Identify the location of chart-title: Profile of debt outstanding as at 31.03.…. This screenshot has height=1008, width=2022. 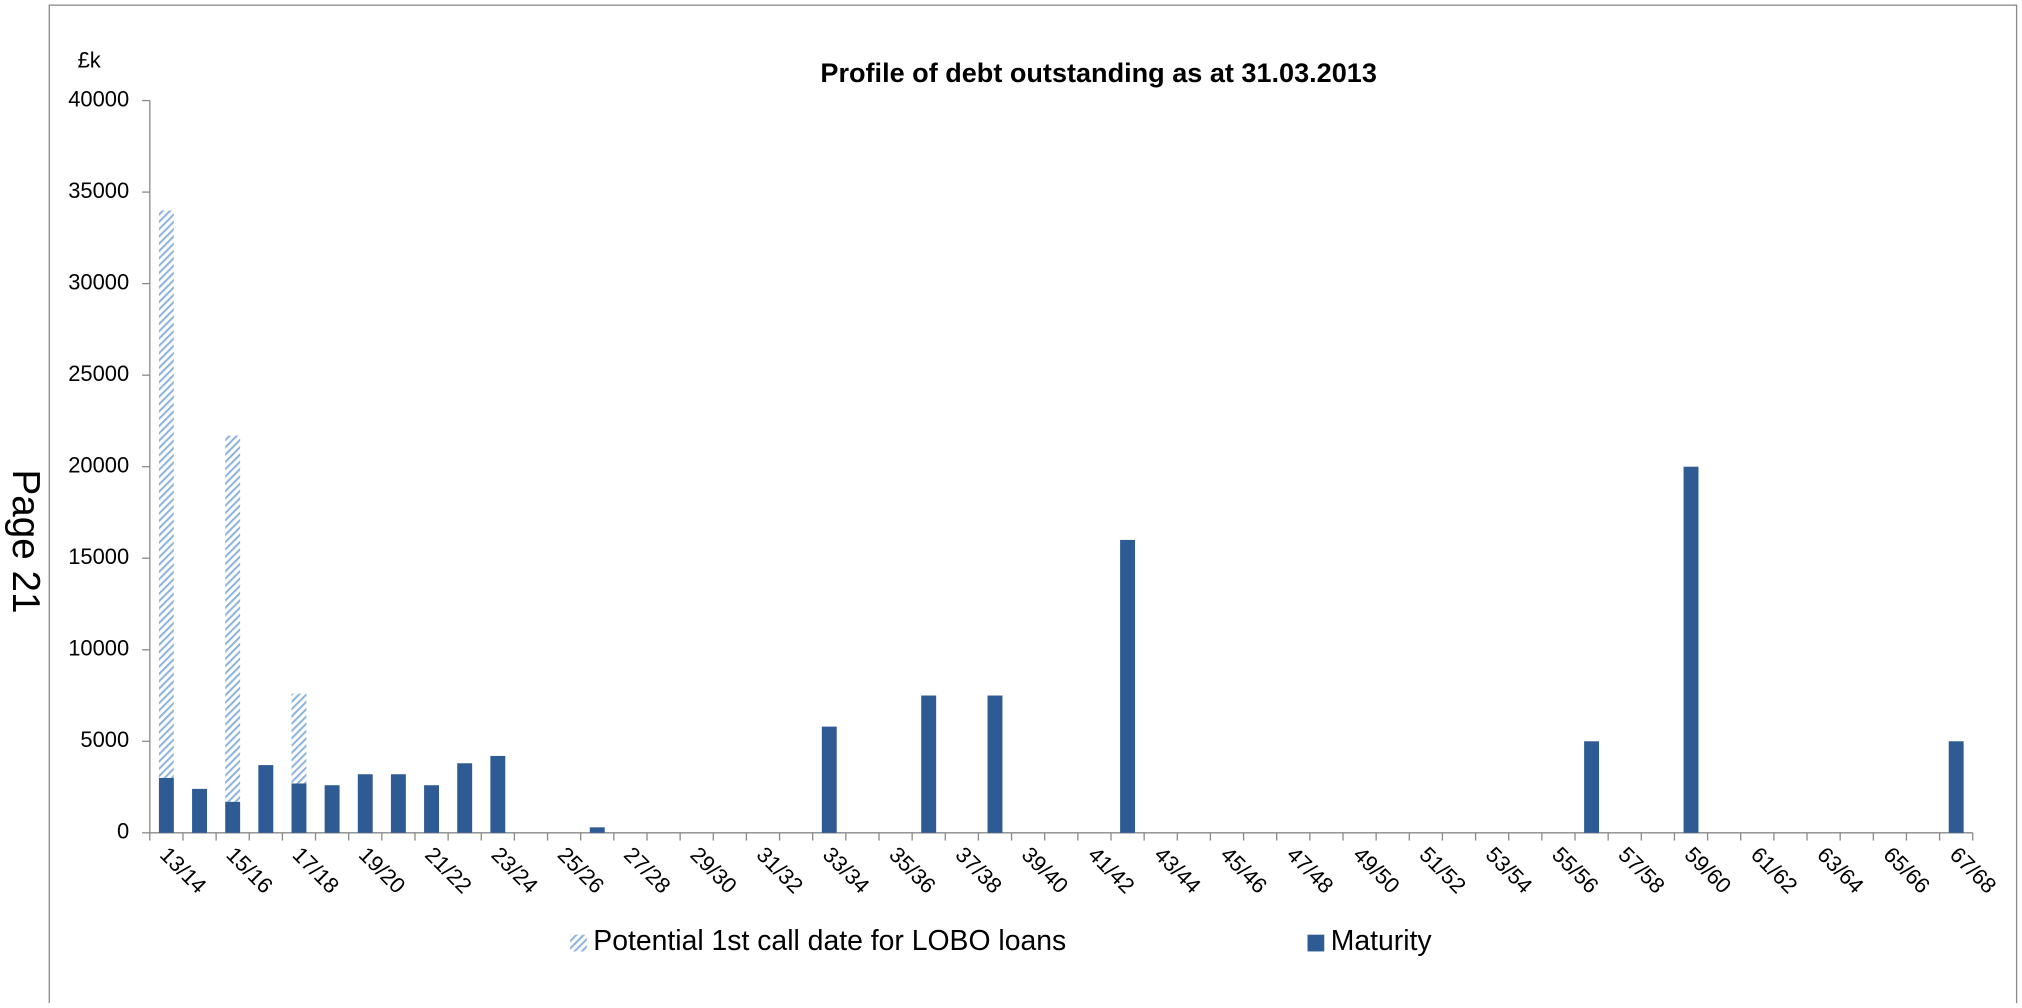
(1098, 72).